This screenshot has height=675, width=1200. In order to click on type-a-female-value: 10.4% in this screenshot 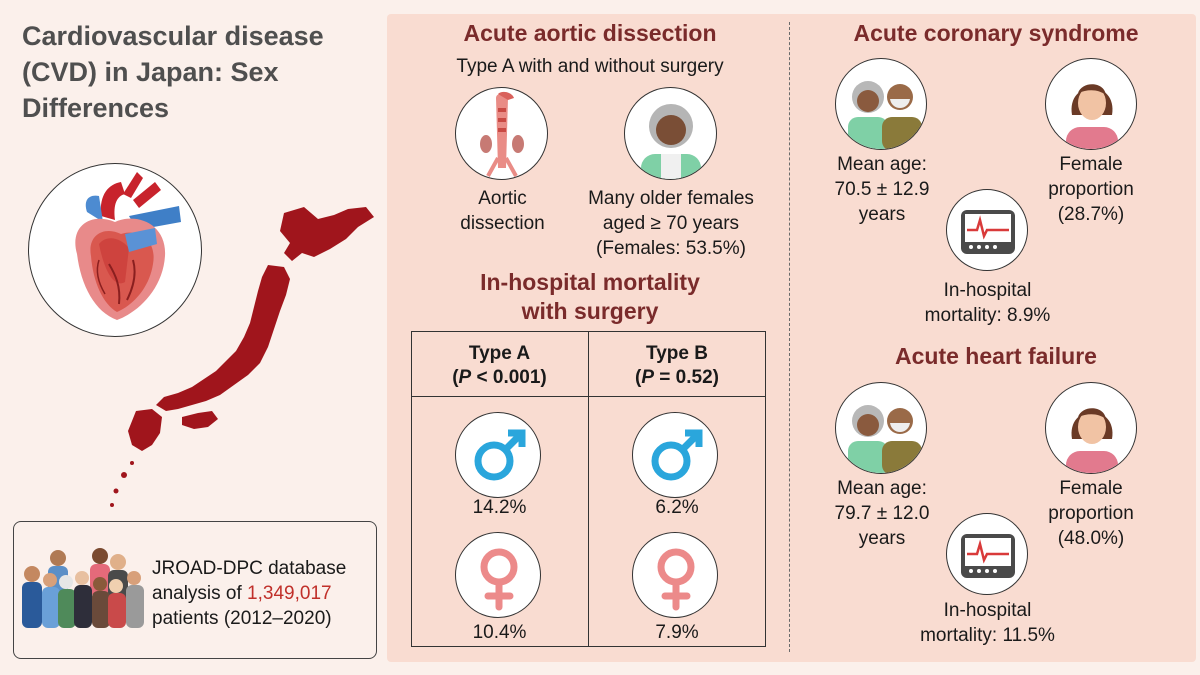, I will do `click(499, 632)`.